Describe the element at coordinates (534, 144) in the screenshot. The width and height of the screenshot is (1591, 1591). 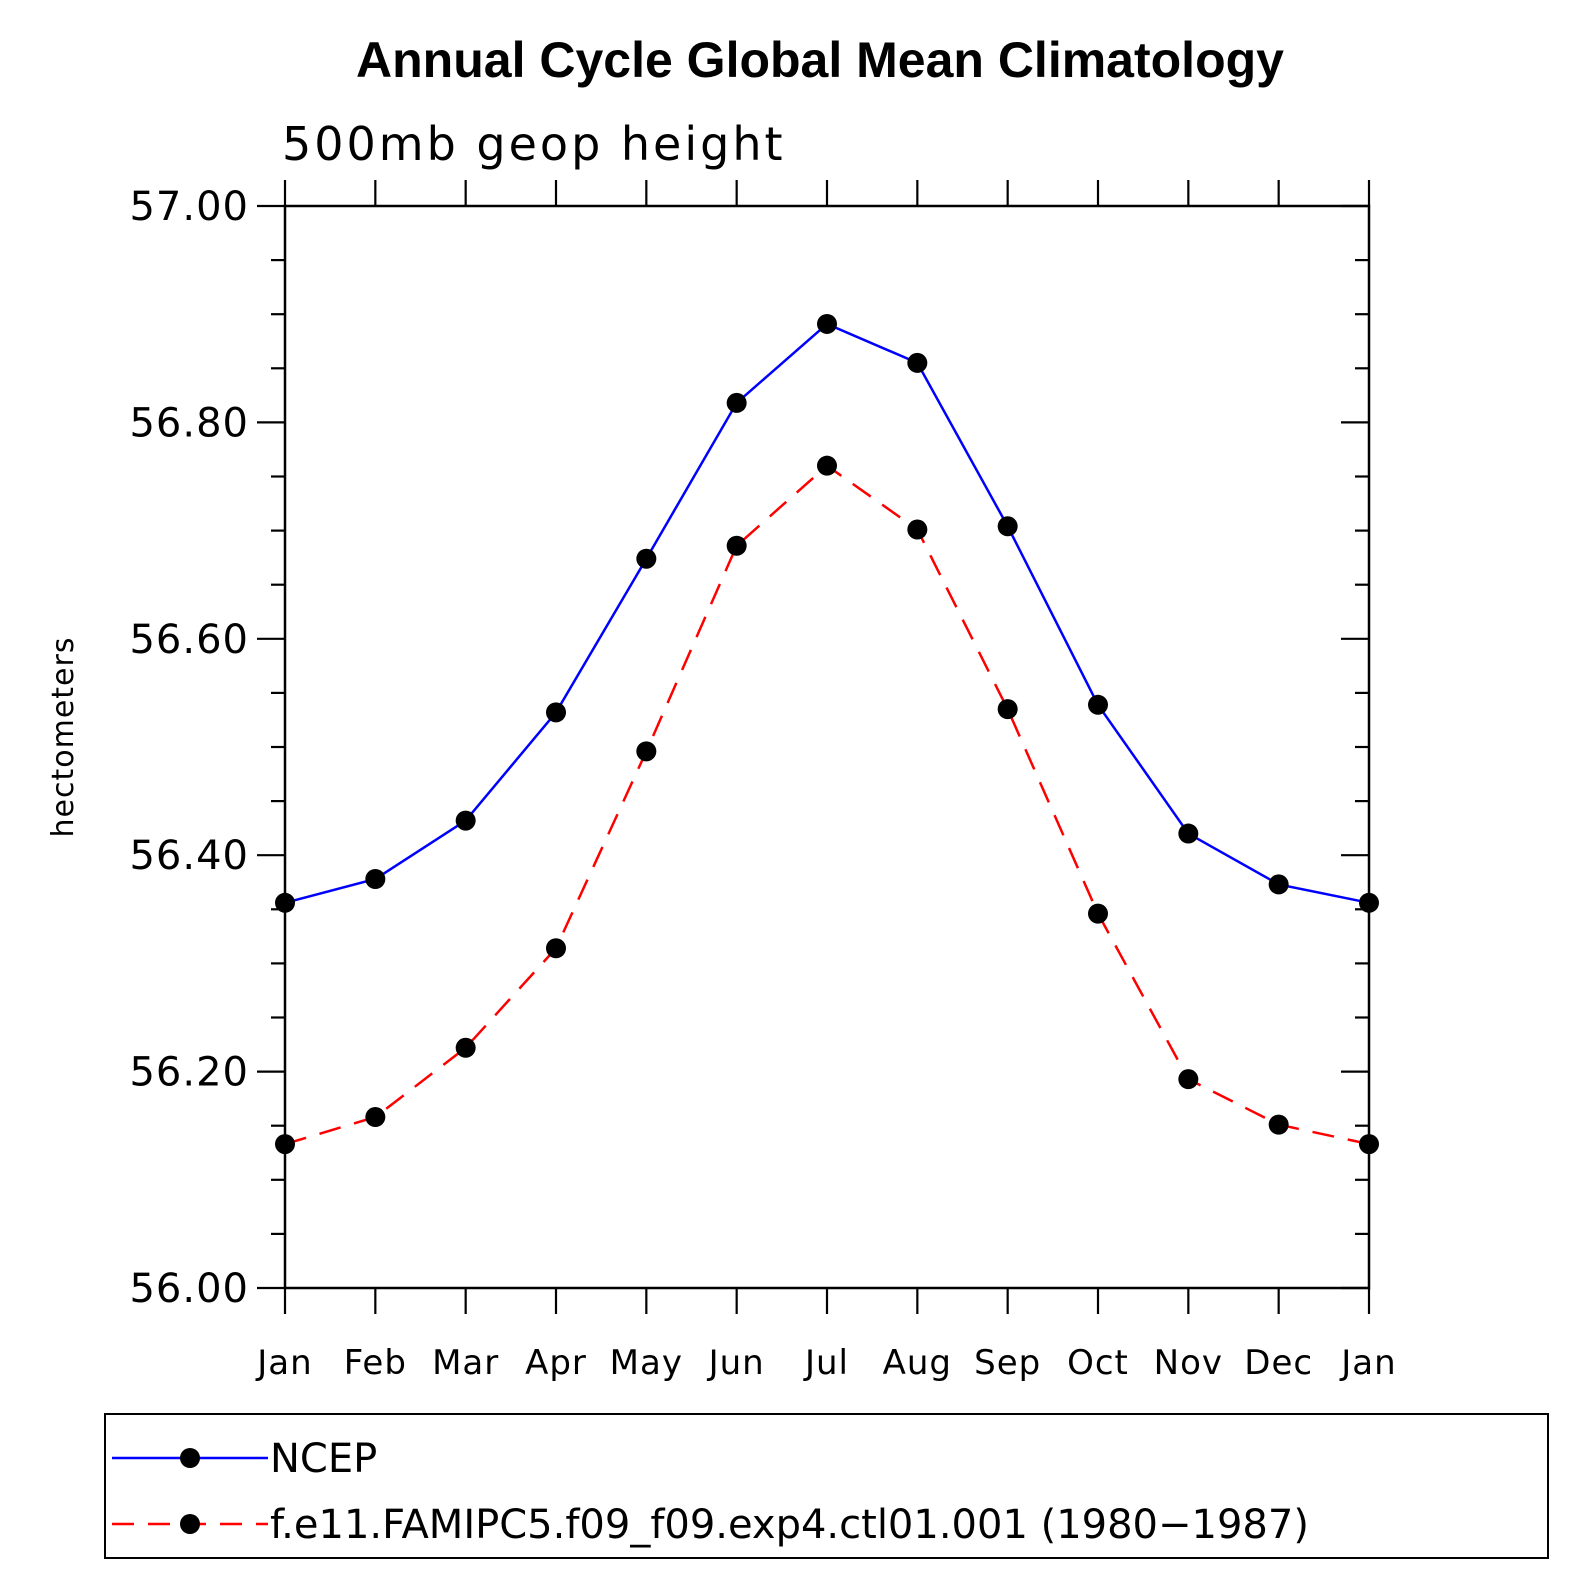
I see `chart-subtitle: 500mb geop height` at that location.